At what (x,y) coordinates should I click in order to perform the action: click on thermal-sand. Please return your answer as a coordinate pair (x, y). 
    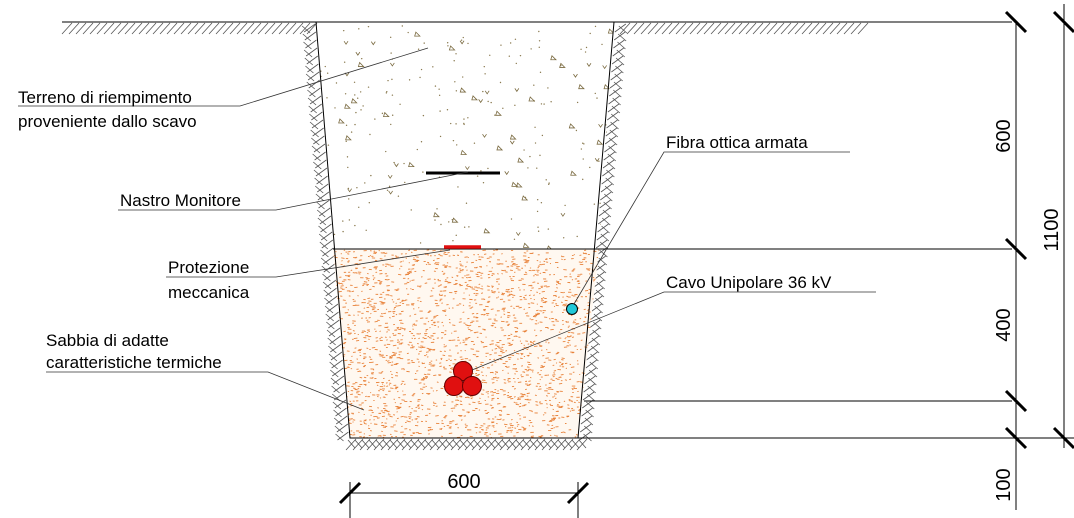
    Looking at the image, I should click on (466, 343).